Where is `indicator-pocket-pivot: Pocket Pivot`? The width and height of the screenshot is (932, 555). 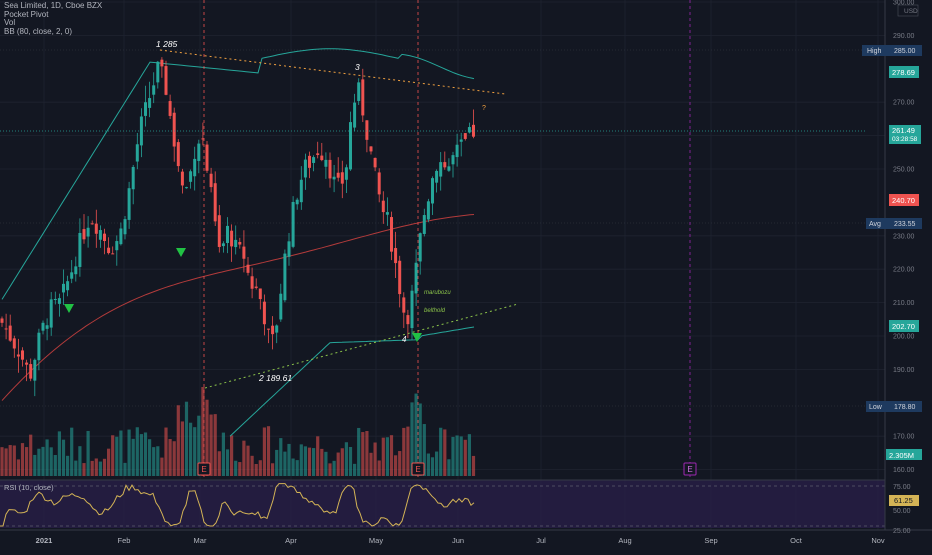 indicator-pocket-pivot: Pocket Pivot is located at coordinates (26, 14).